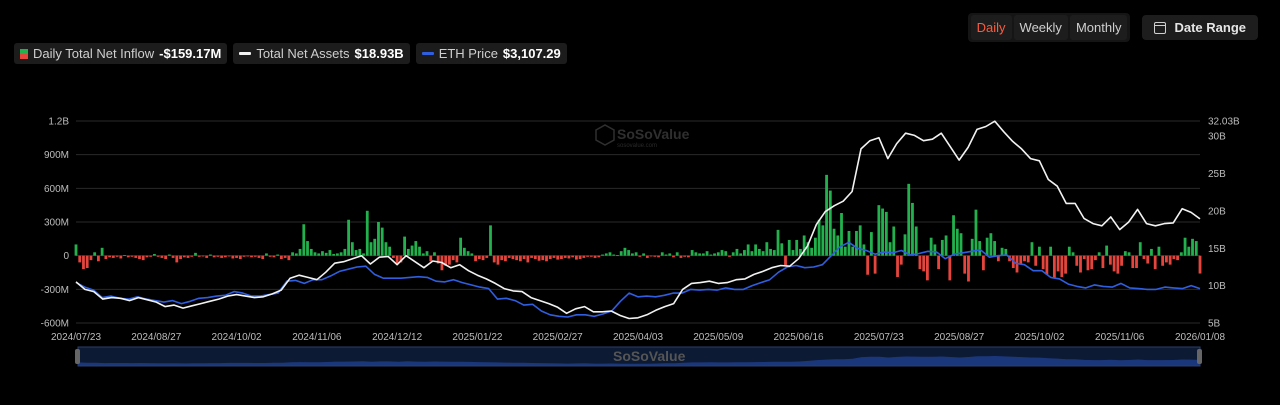 Image resolution: width=1280 pixels, height=405 pixels. Describe the element at coordinates (718, 337) in the screenshot. I see `x-tick-label: 2025/05/09` at that location.